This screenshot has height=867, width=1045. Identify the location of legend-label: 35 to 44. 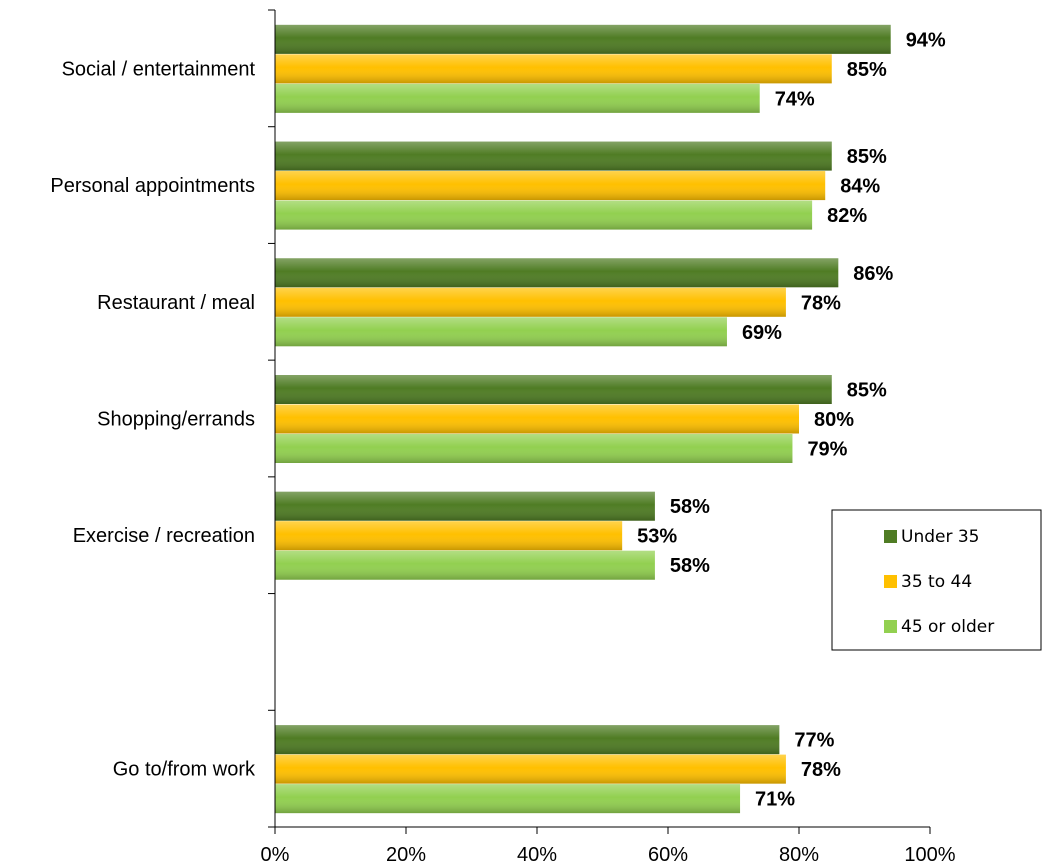
(936, 582).